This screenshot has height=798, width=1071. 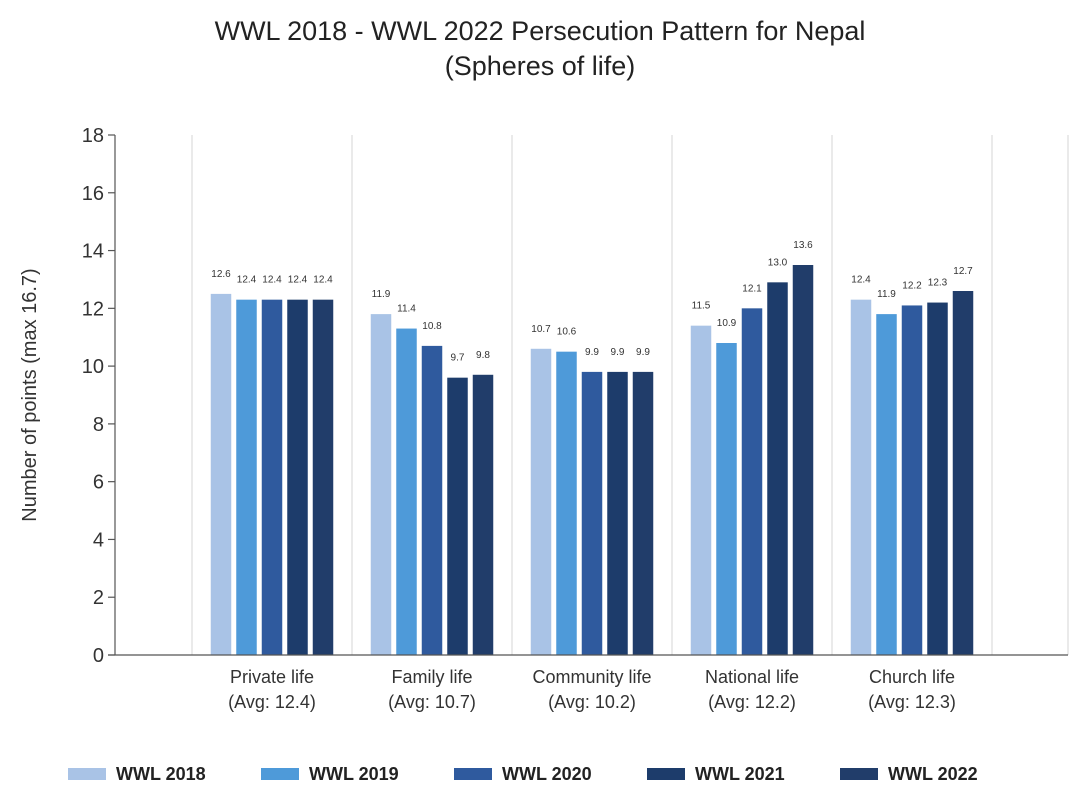 What do you see at coordinates (98, 540) in the screenshot?
I see `y-tick-label: 4` at bounding box center [98, 540].